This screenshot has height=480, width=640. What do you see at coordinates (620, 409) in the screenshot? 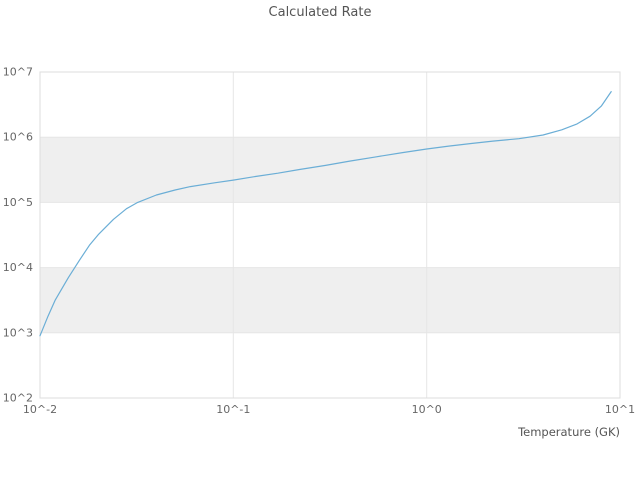
I see `x-tick-label: 10^1` at bounding box center [620, 409].